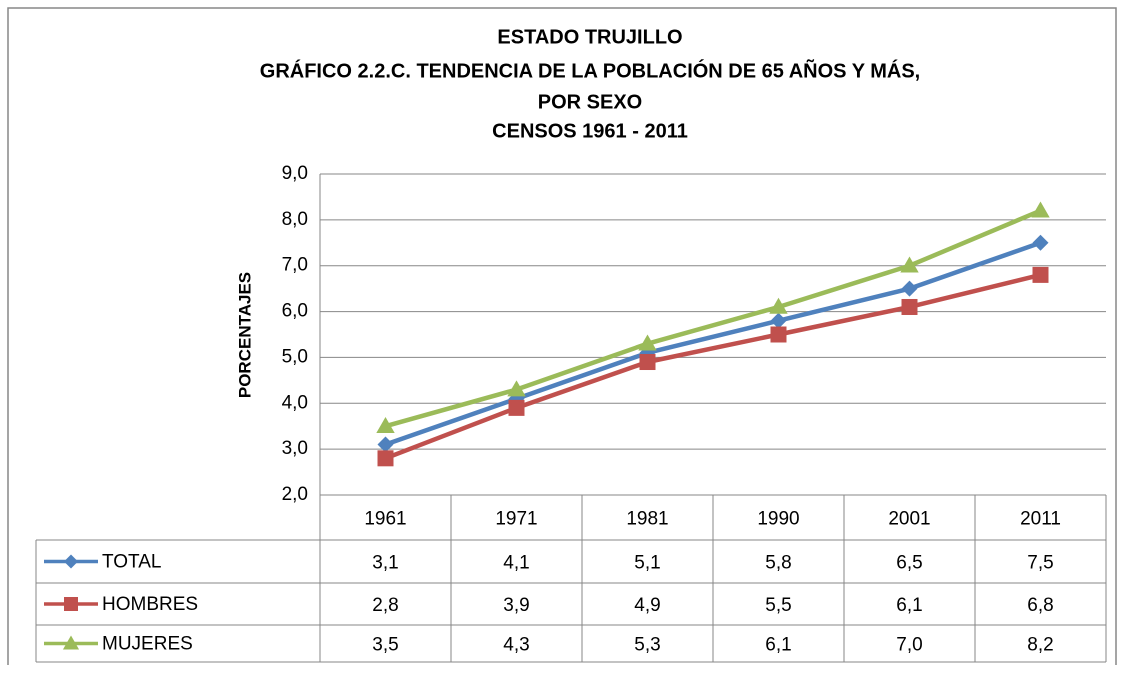  What do you see at coordinates (150, 604) in the screenshot?
I see `legend-label: HOMBRES` at bounding box center [150, 604].